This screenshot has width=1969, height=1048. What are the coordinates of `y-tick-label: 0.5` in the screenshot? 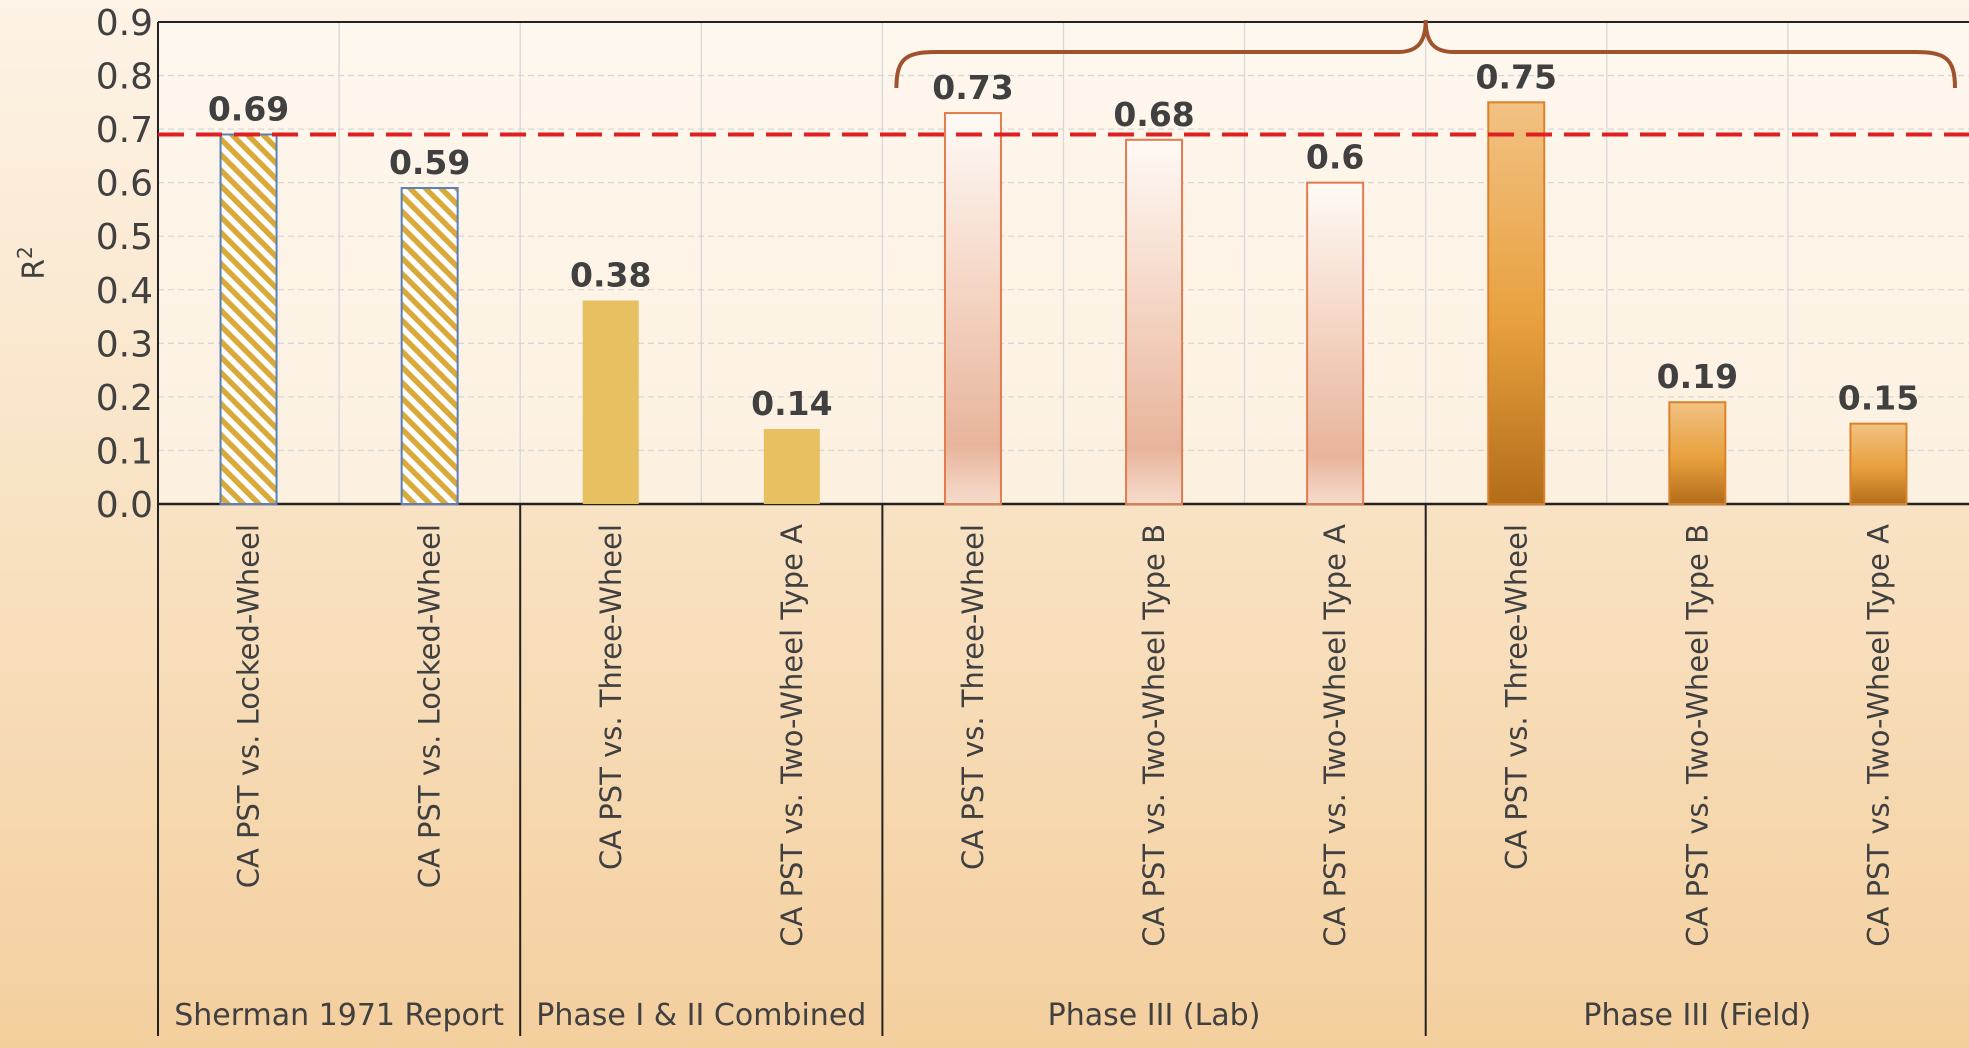 It's located at (124, 237).